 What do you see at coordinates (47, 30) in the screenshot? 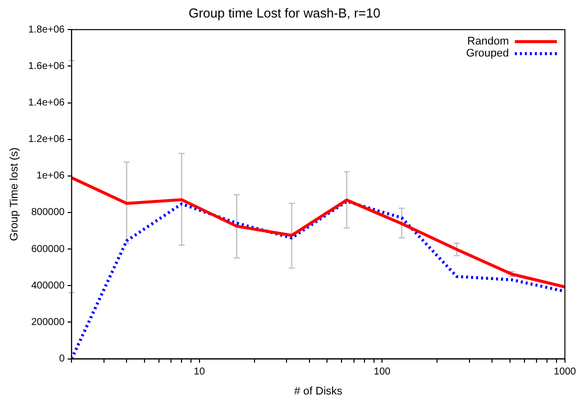
I see `y-tick-label: 1.8e+06` at bounding box center [47, 30].